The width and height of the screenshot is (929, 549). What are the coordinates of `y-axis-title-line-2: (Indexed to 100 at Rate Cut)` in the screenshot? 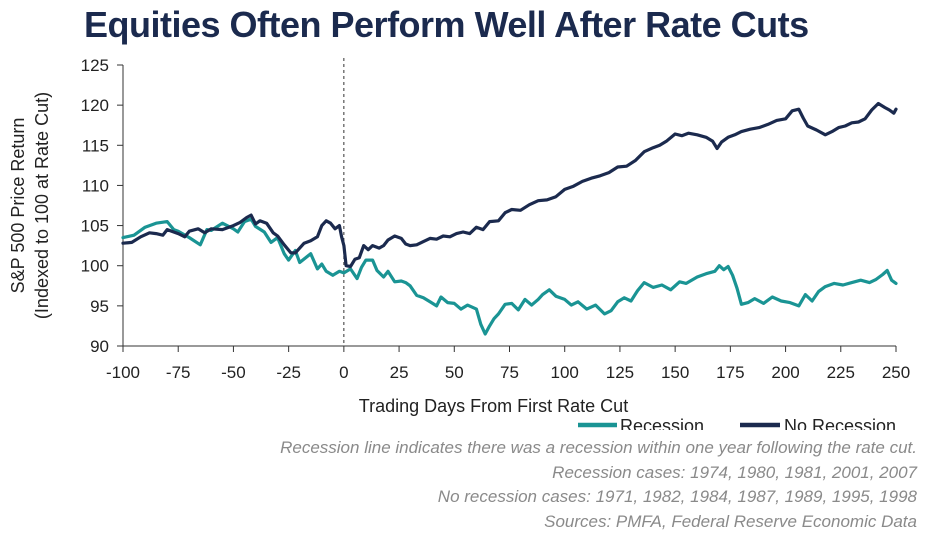 It's located at (42, 205).